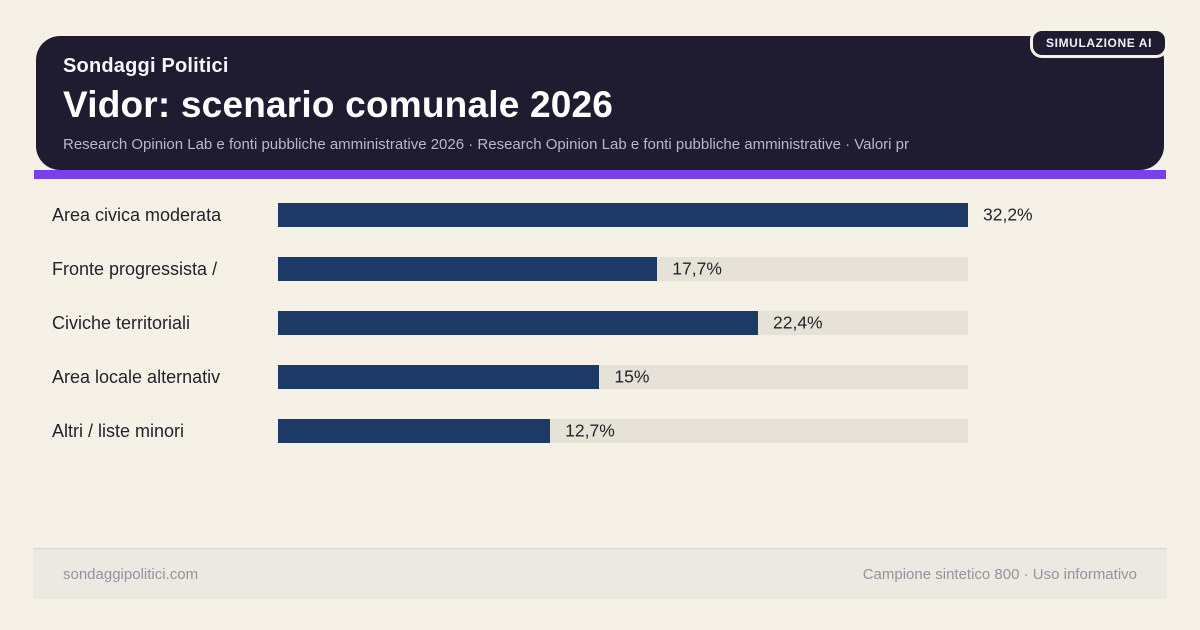 The height and width of the screenshot is (630, 1200). I want to click on simulation-badge: SIMULAZIONE AI, so click(1099, 43).